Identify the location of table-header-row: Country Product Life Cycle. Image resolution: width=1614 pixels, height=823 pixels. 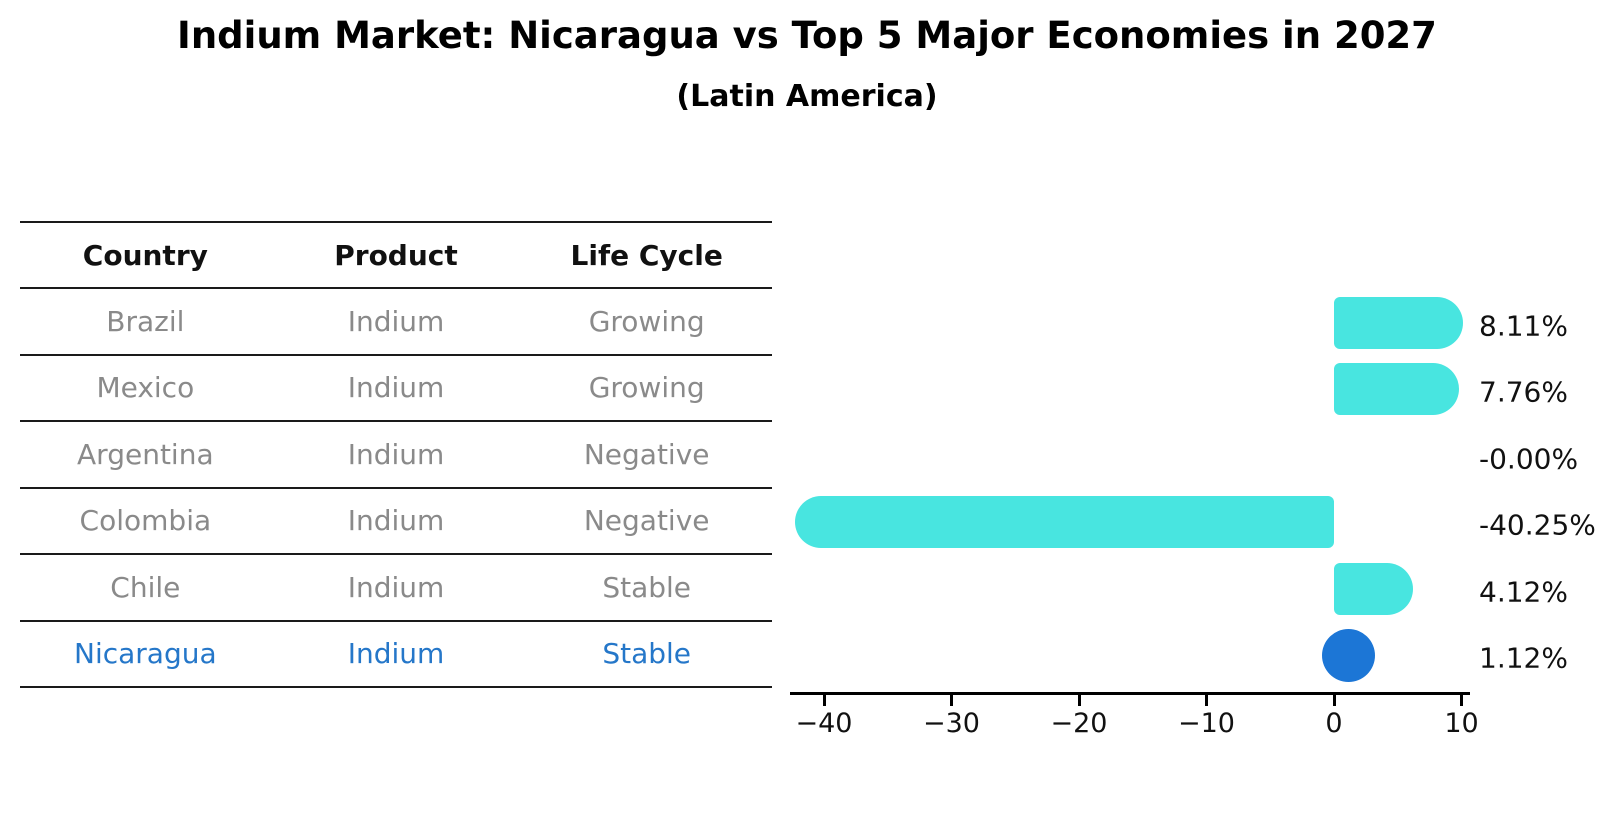
(396, 256).